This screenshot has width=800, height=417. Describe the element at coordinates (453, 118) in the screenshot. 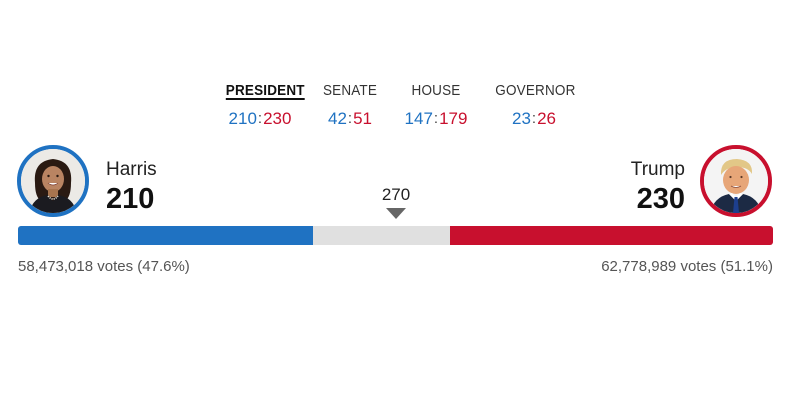

I see `house-rep-count: 179` at that location.